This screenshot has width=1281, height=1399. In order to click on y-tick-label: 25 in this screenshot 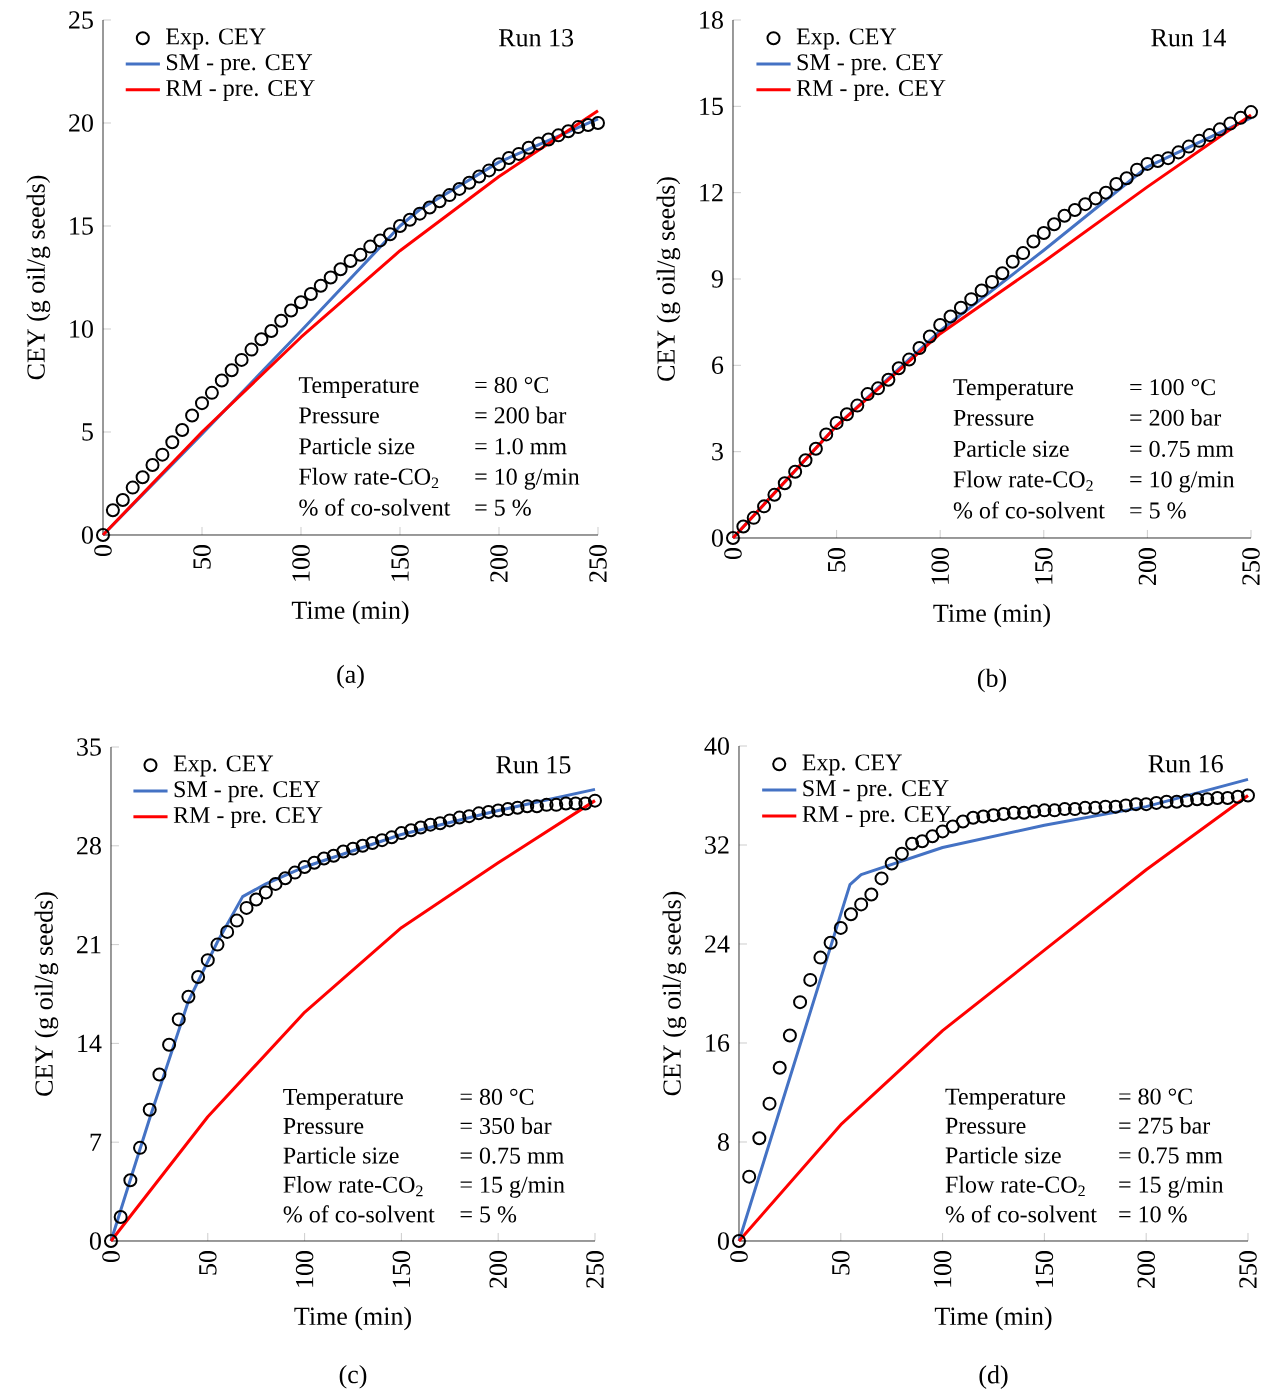, I will do `click(81, 20)`.